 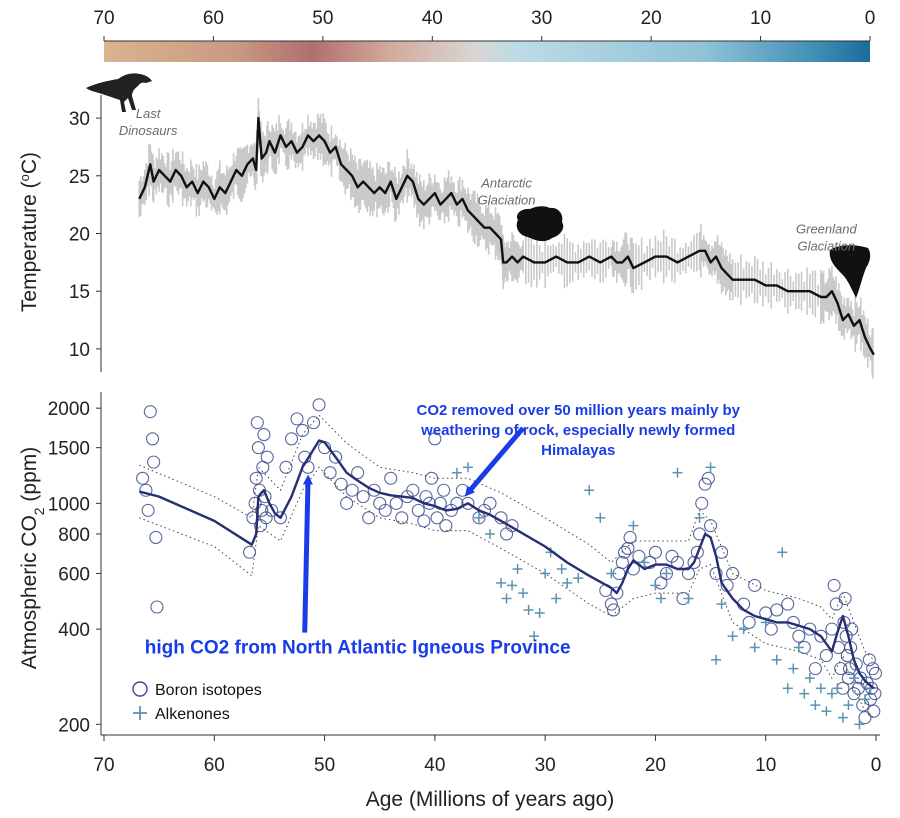 What do you see at coordinates (69, 409) in the screenshot?
I see `co2-y-tick-label: 2000` at bounding box center [69, 409].